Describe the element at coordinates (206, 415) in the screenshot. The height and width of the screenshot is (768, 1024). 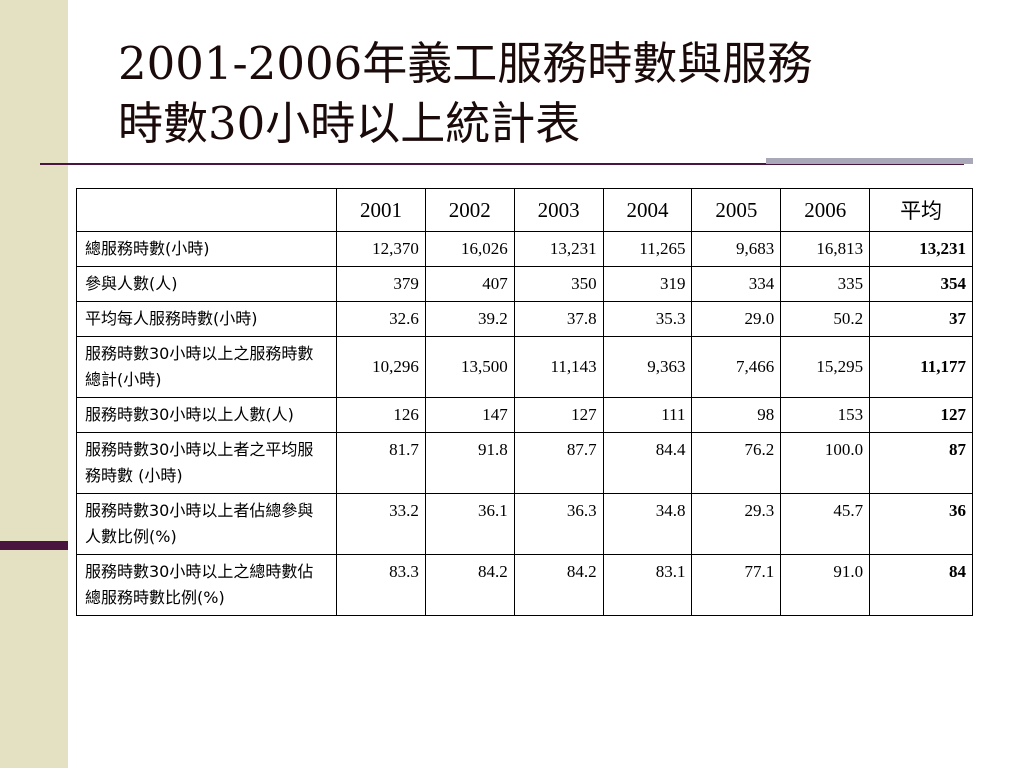
I see `row-label: 服務時數30小時以上人數(人)` at that location.